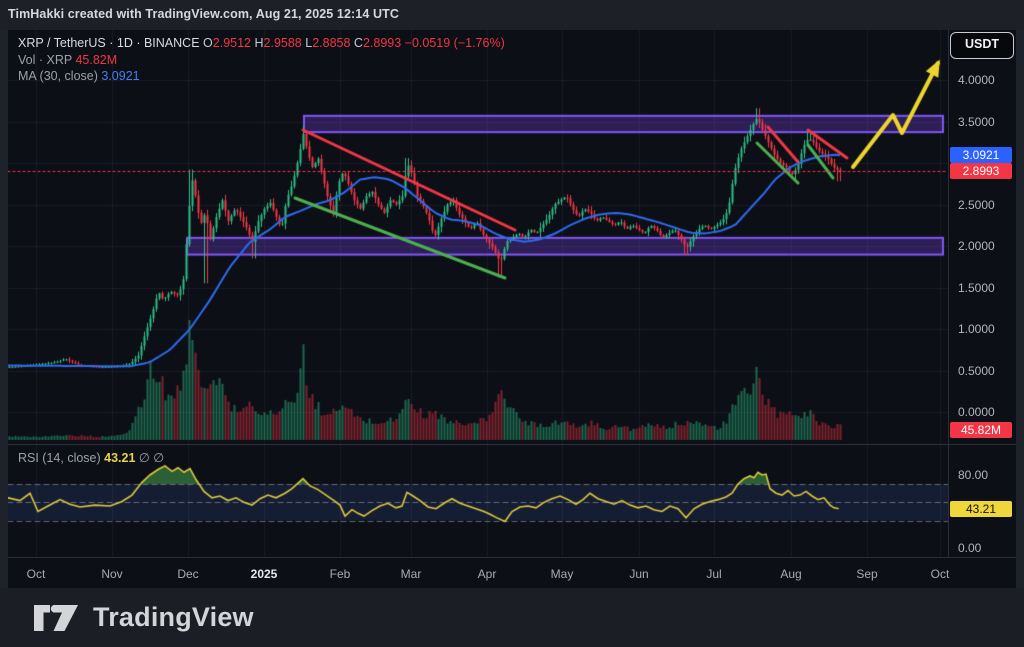  What do you see at coordinates (120, 76) in the screenshot?
I see `ma-value: 3.0921` at bounding box center [120, 76].